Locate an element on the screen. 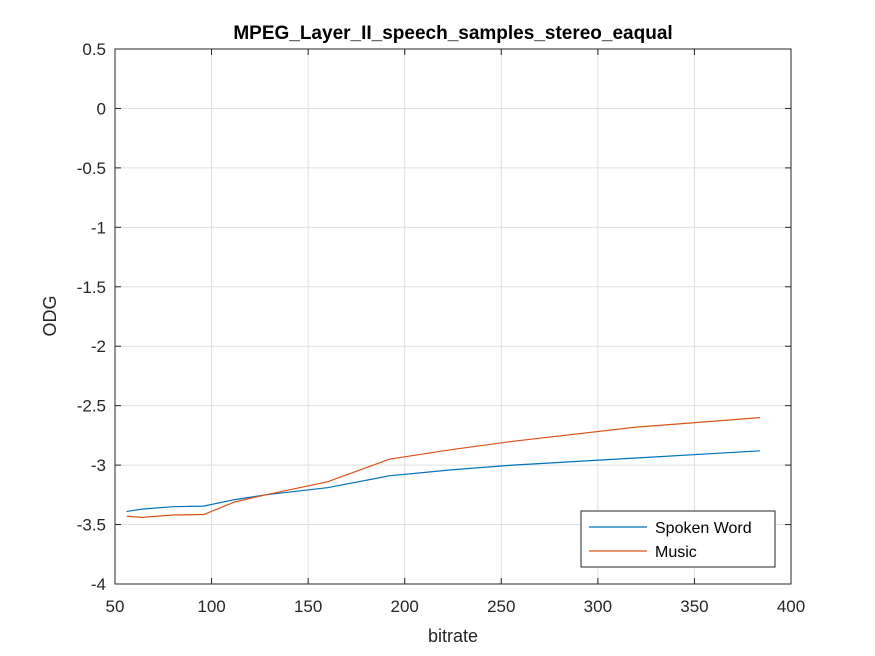 The width and height of the screenshot is (875, 656). y-tick-label: -2 is located at coordinates (98, 346).